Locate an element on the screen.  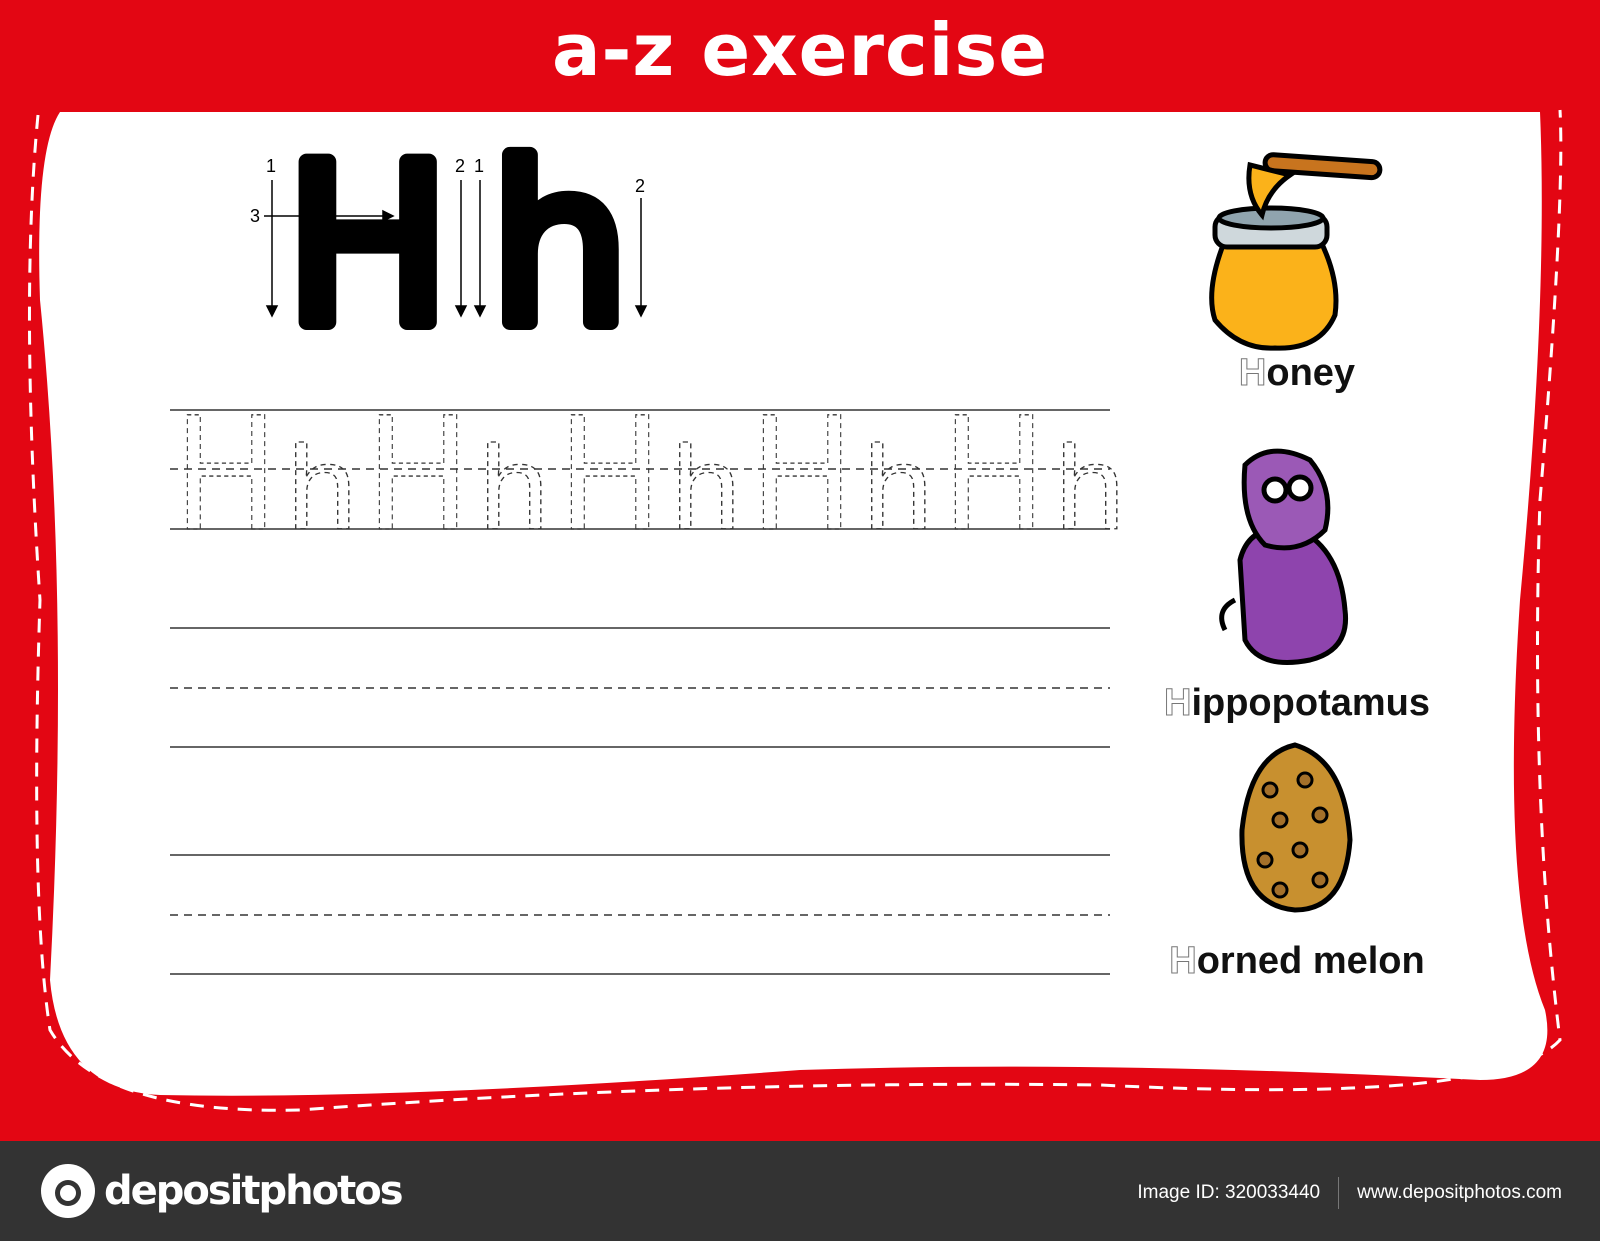
site-link: www.depositphotos.com is located at coordinates (1459, 1192).